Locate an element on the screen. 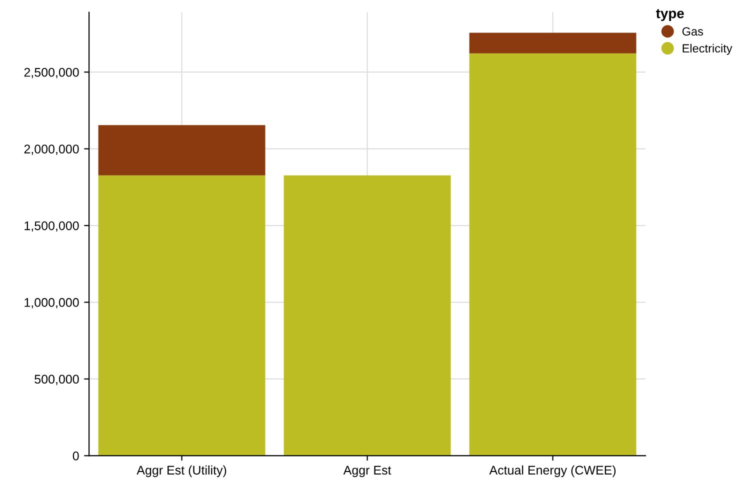  x-tick-label: Aggr Est is located at coordinates (367, 472).